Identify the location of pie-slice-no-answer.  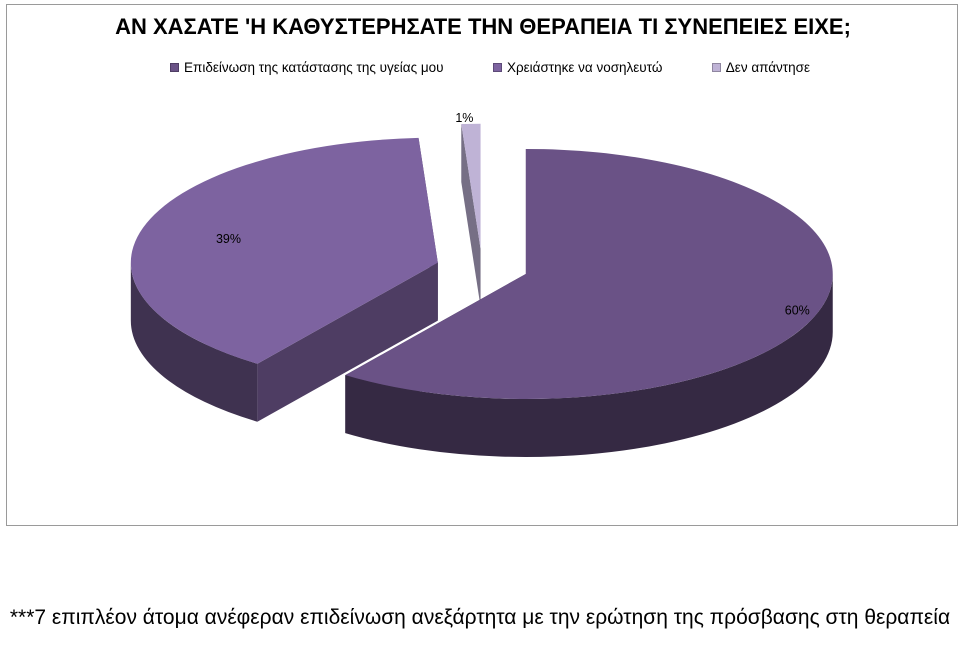
(471, 215).